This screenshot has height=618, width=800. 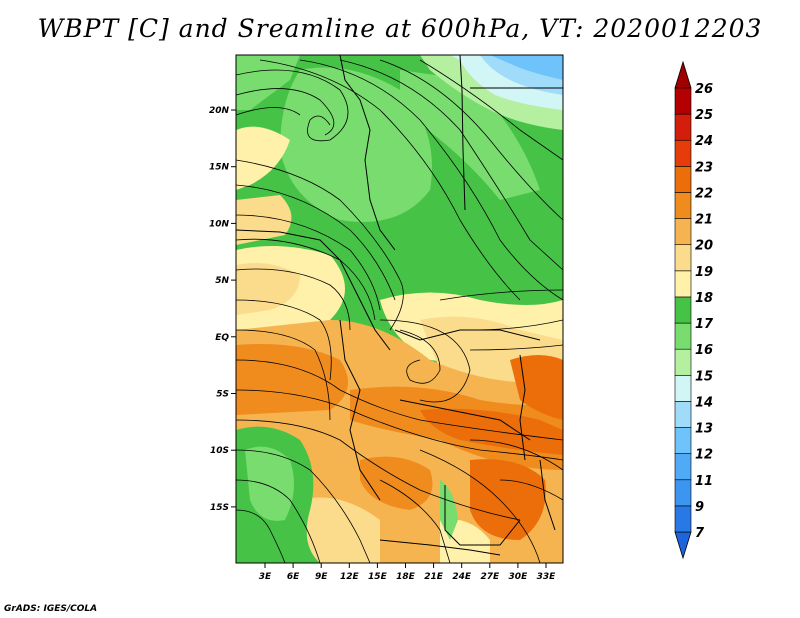 What do you see at coordinates (704, 193) in the screenshot?
I see `colorbar-label: 22` at bounding box center [704, 193].